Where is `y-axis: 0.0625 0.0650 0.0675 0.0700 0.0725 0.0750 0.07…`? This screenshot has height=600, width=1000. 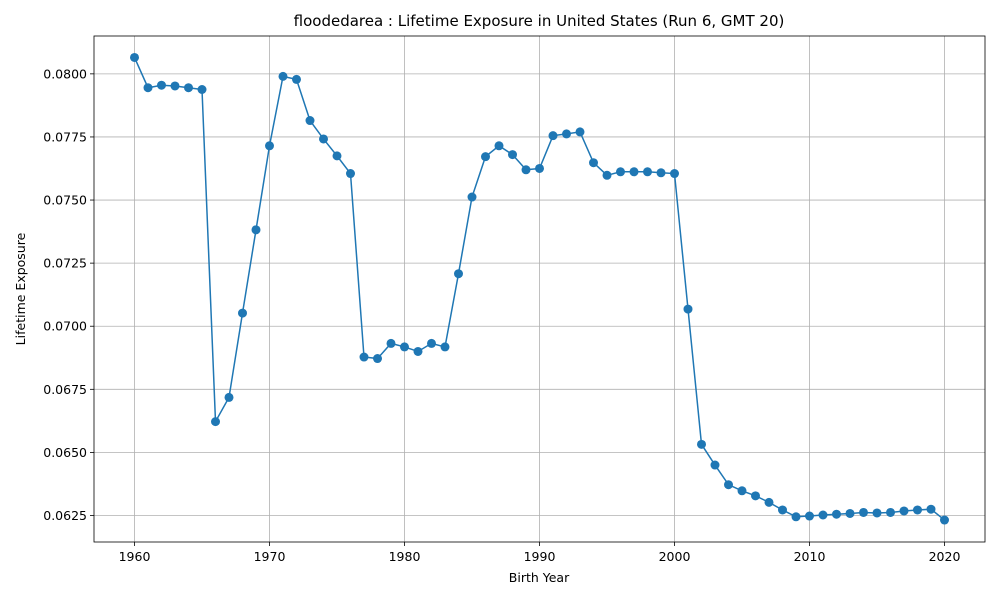 y-axis: 0.0625 0.0650 0.0675 0.0700 0.0725 0.0750 0.07… is located at coordinates (68, 294).